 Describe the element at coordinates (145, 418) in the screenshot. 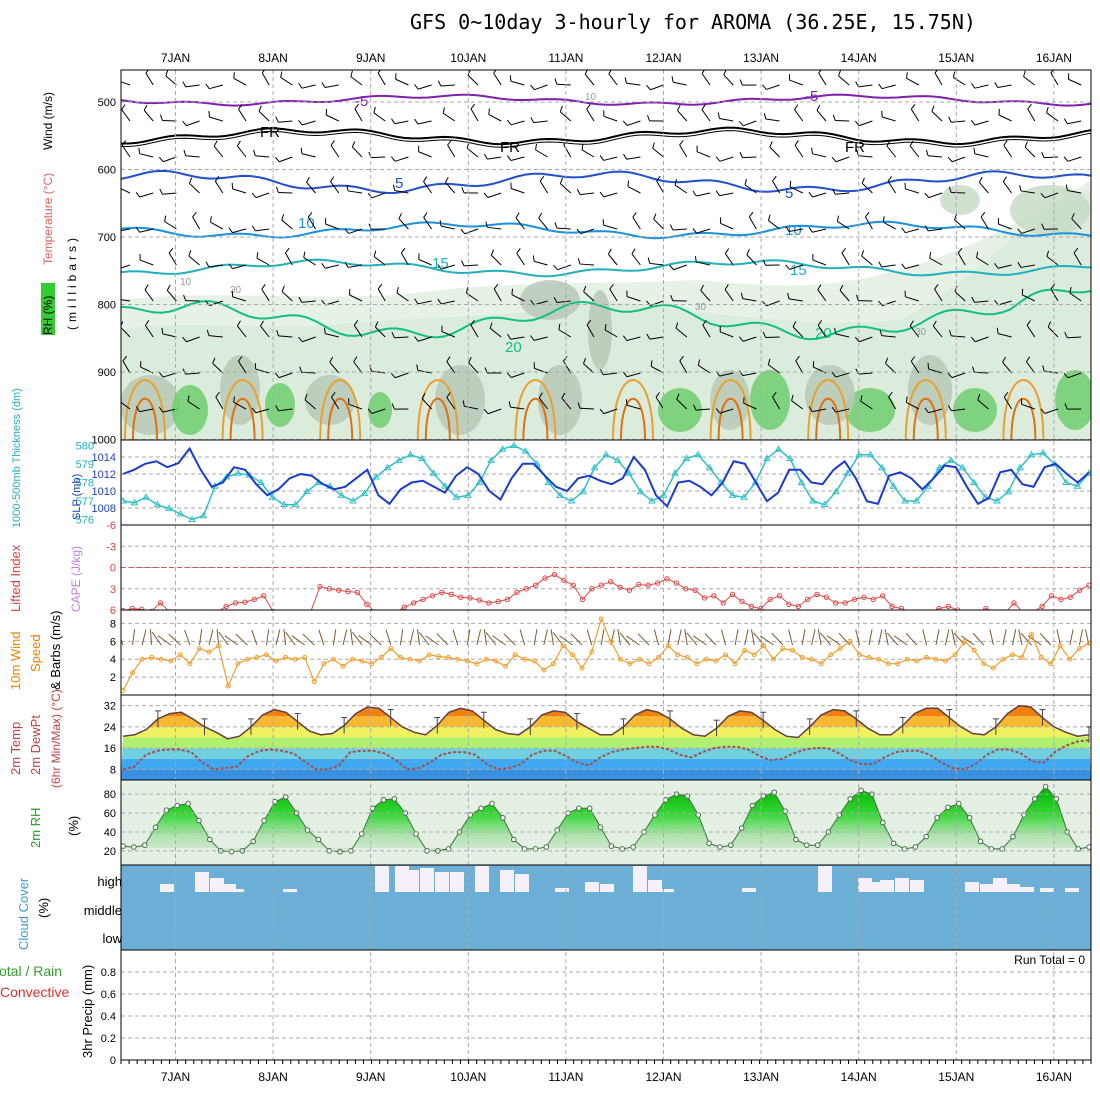

I see `bl-contour-inner` at that location.